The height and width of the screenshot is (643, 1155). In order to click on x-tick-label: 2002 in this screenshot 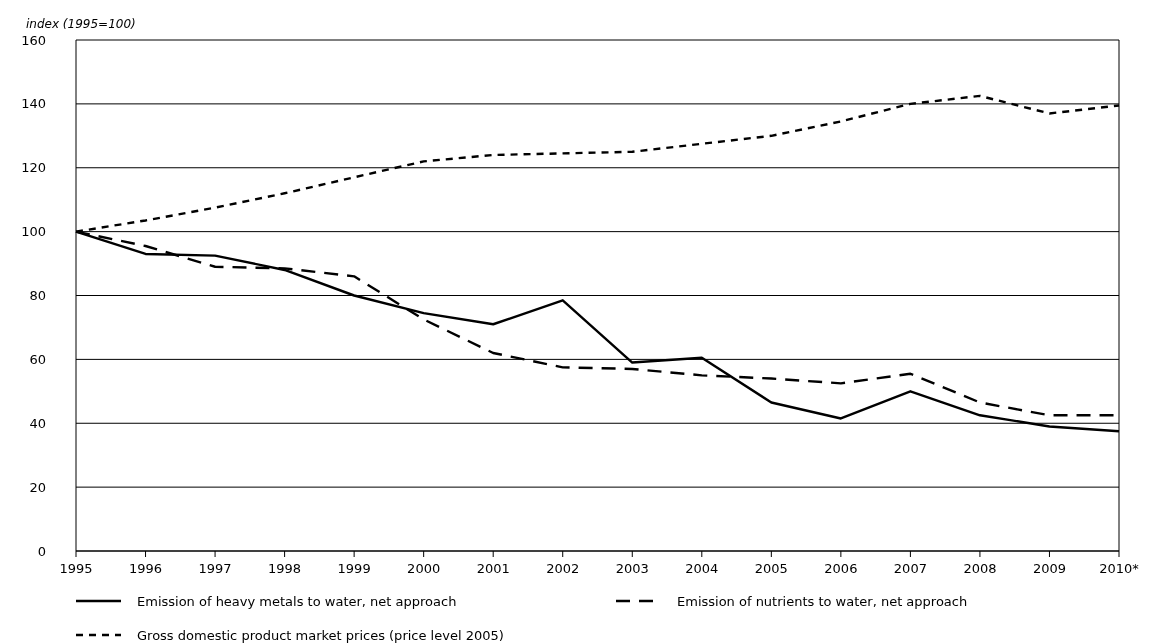, I will do `click(563, 568)`.